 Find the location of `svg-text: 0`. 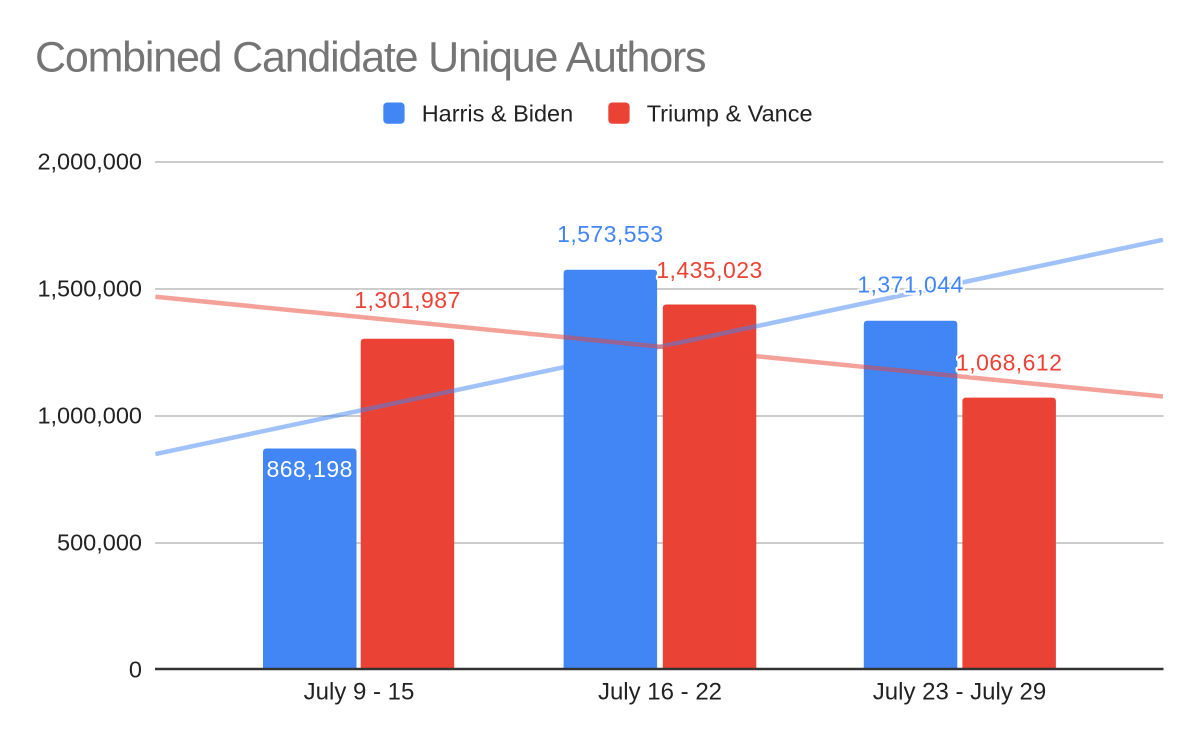

svg-text: 0 is located at coordinates (135, 670).